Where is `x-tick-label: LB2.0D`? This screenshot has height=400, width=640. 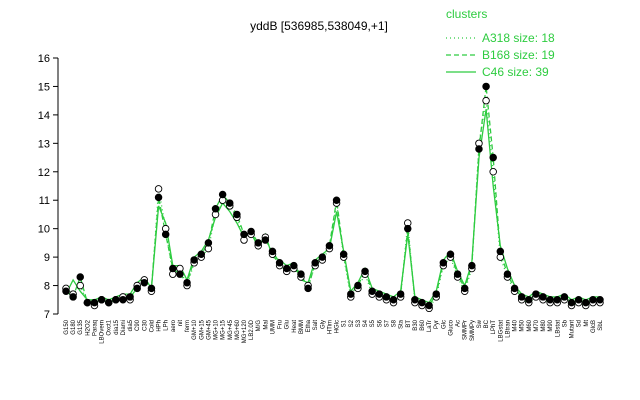 x-tick-label: LB2.0D is located at coordinates (252, 329).